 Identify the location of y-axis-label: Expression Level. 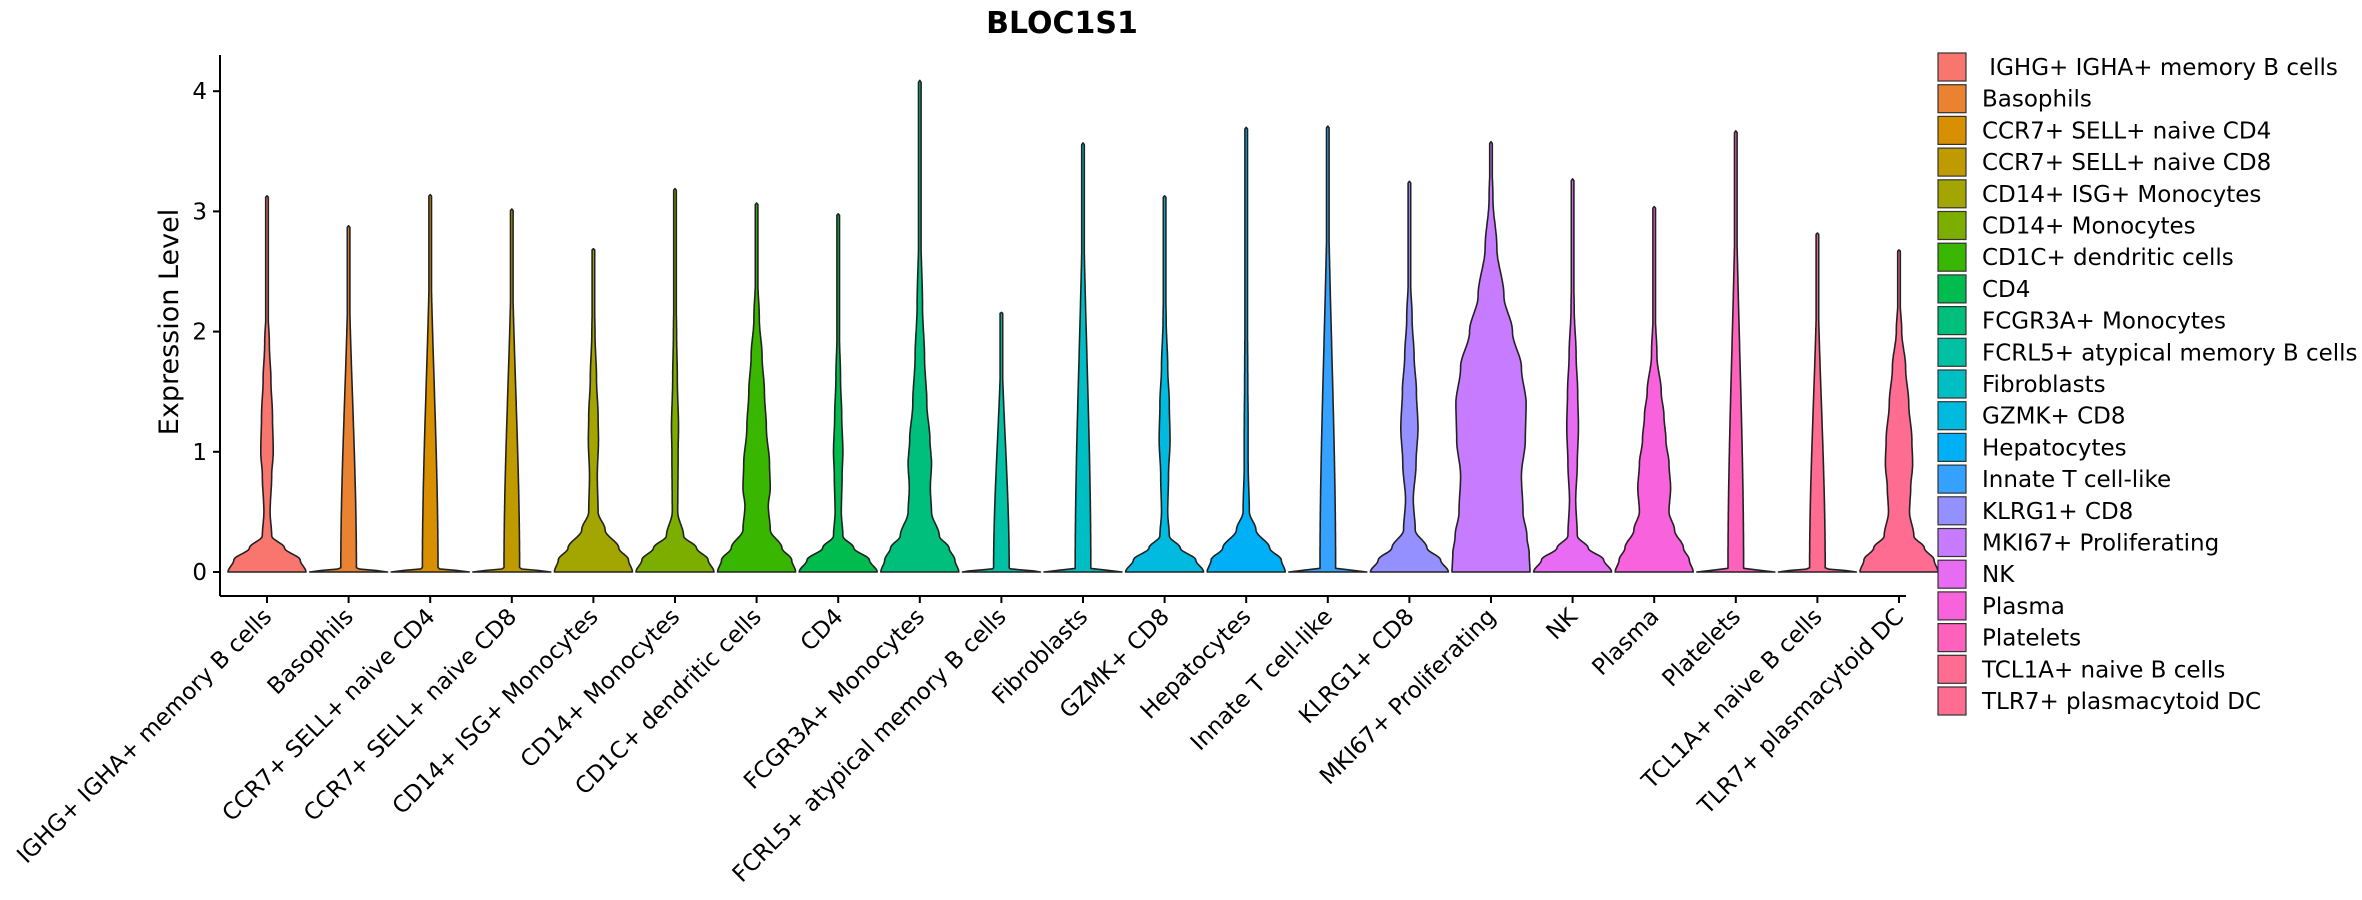
(169, 322).